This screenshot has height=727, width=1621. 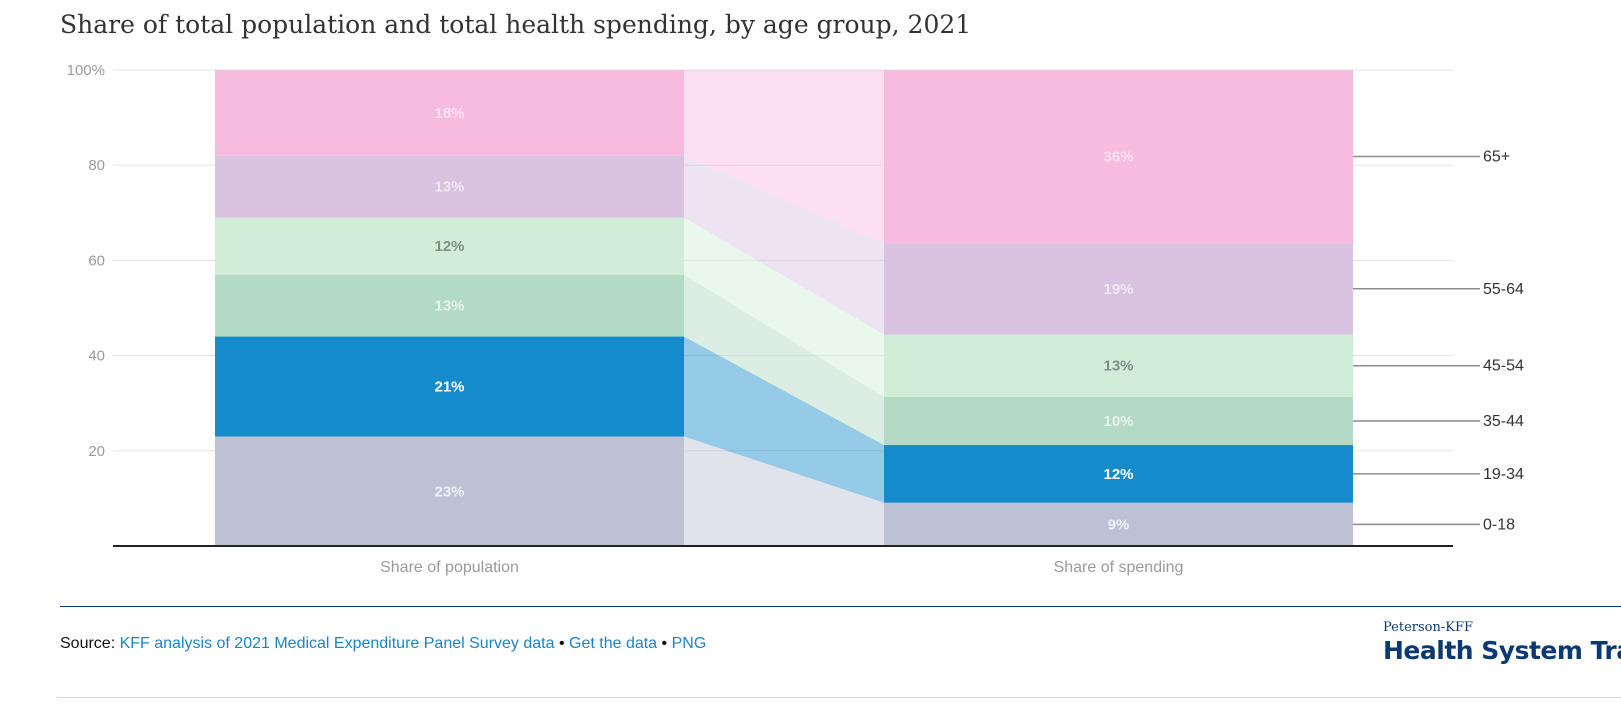 I want to click on legend-label: 55-64, so click(x=1503, y=289).